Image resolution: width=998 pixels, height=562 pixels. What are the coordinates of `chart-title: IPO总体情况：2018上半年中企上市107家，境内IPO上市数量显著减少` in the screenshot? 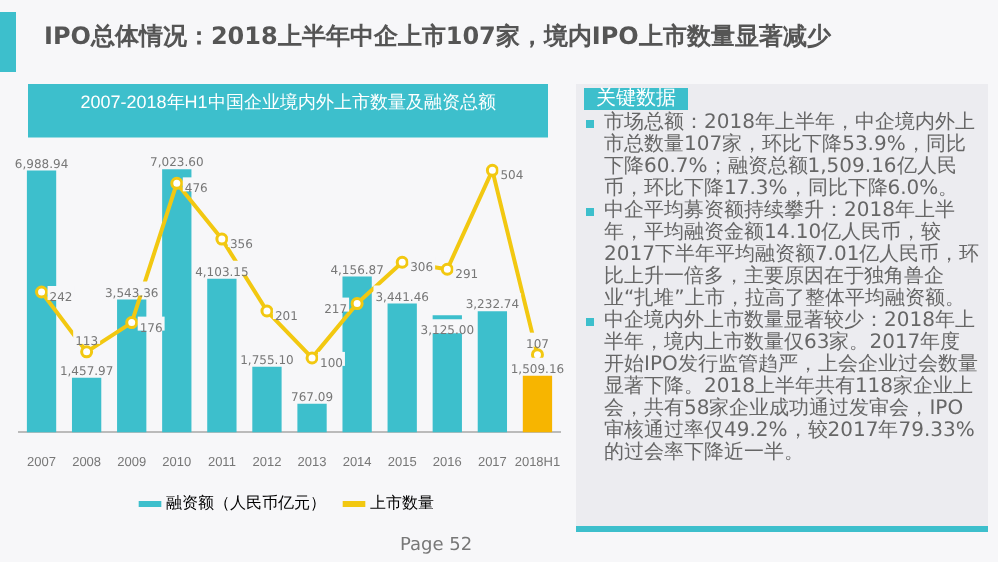 It's located at (437, 37).